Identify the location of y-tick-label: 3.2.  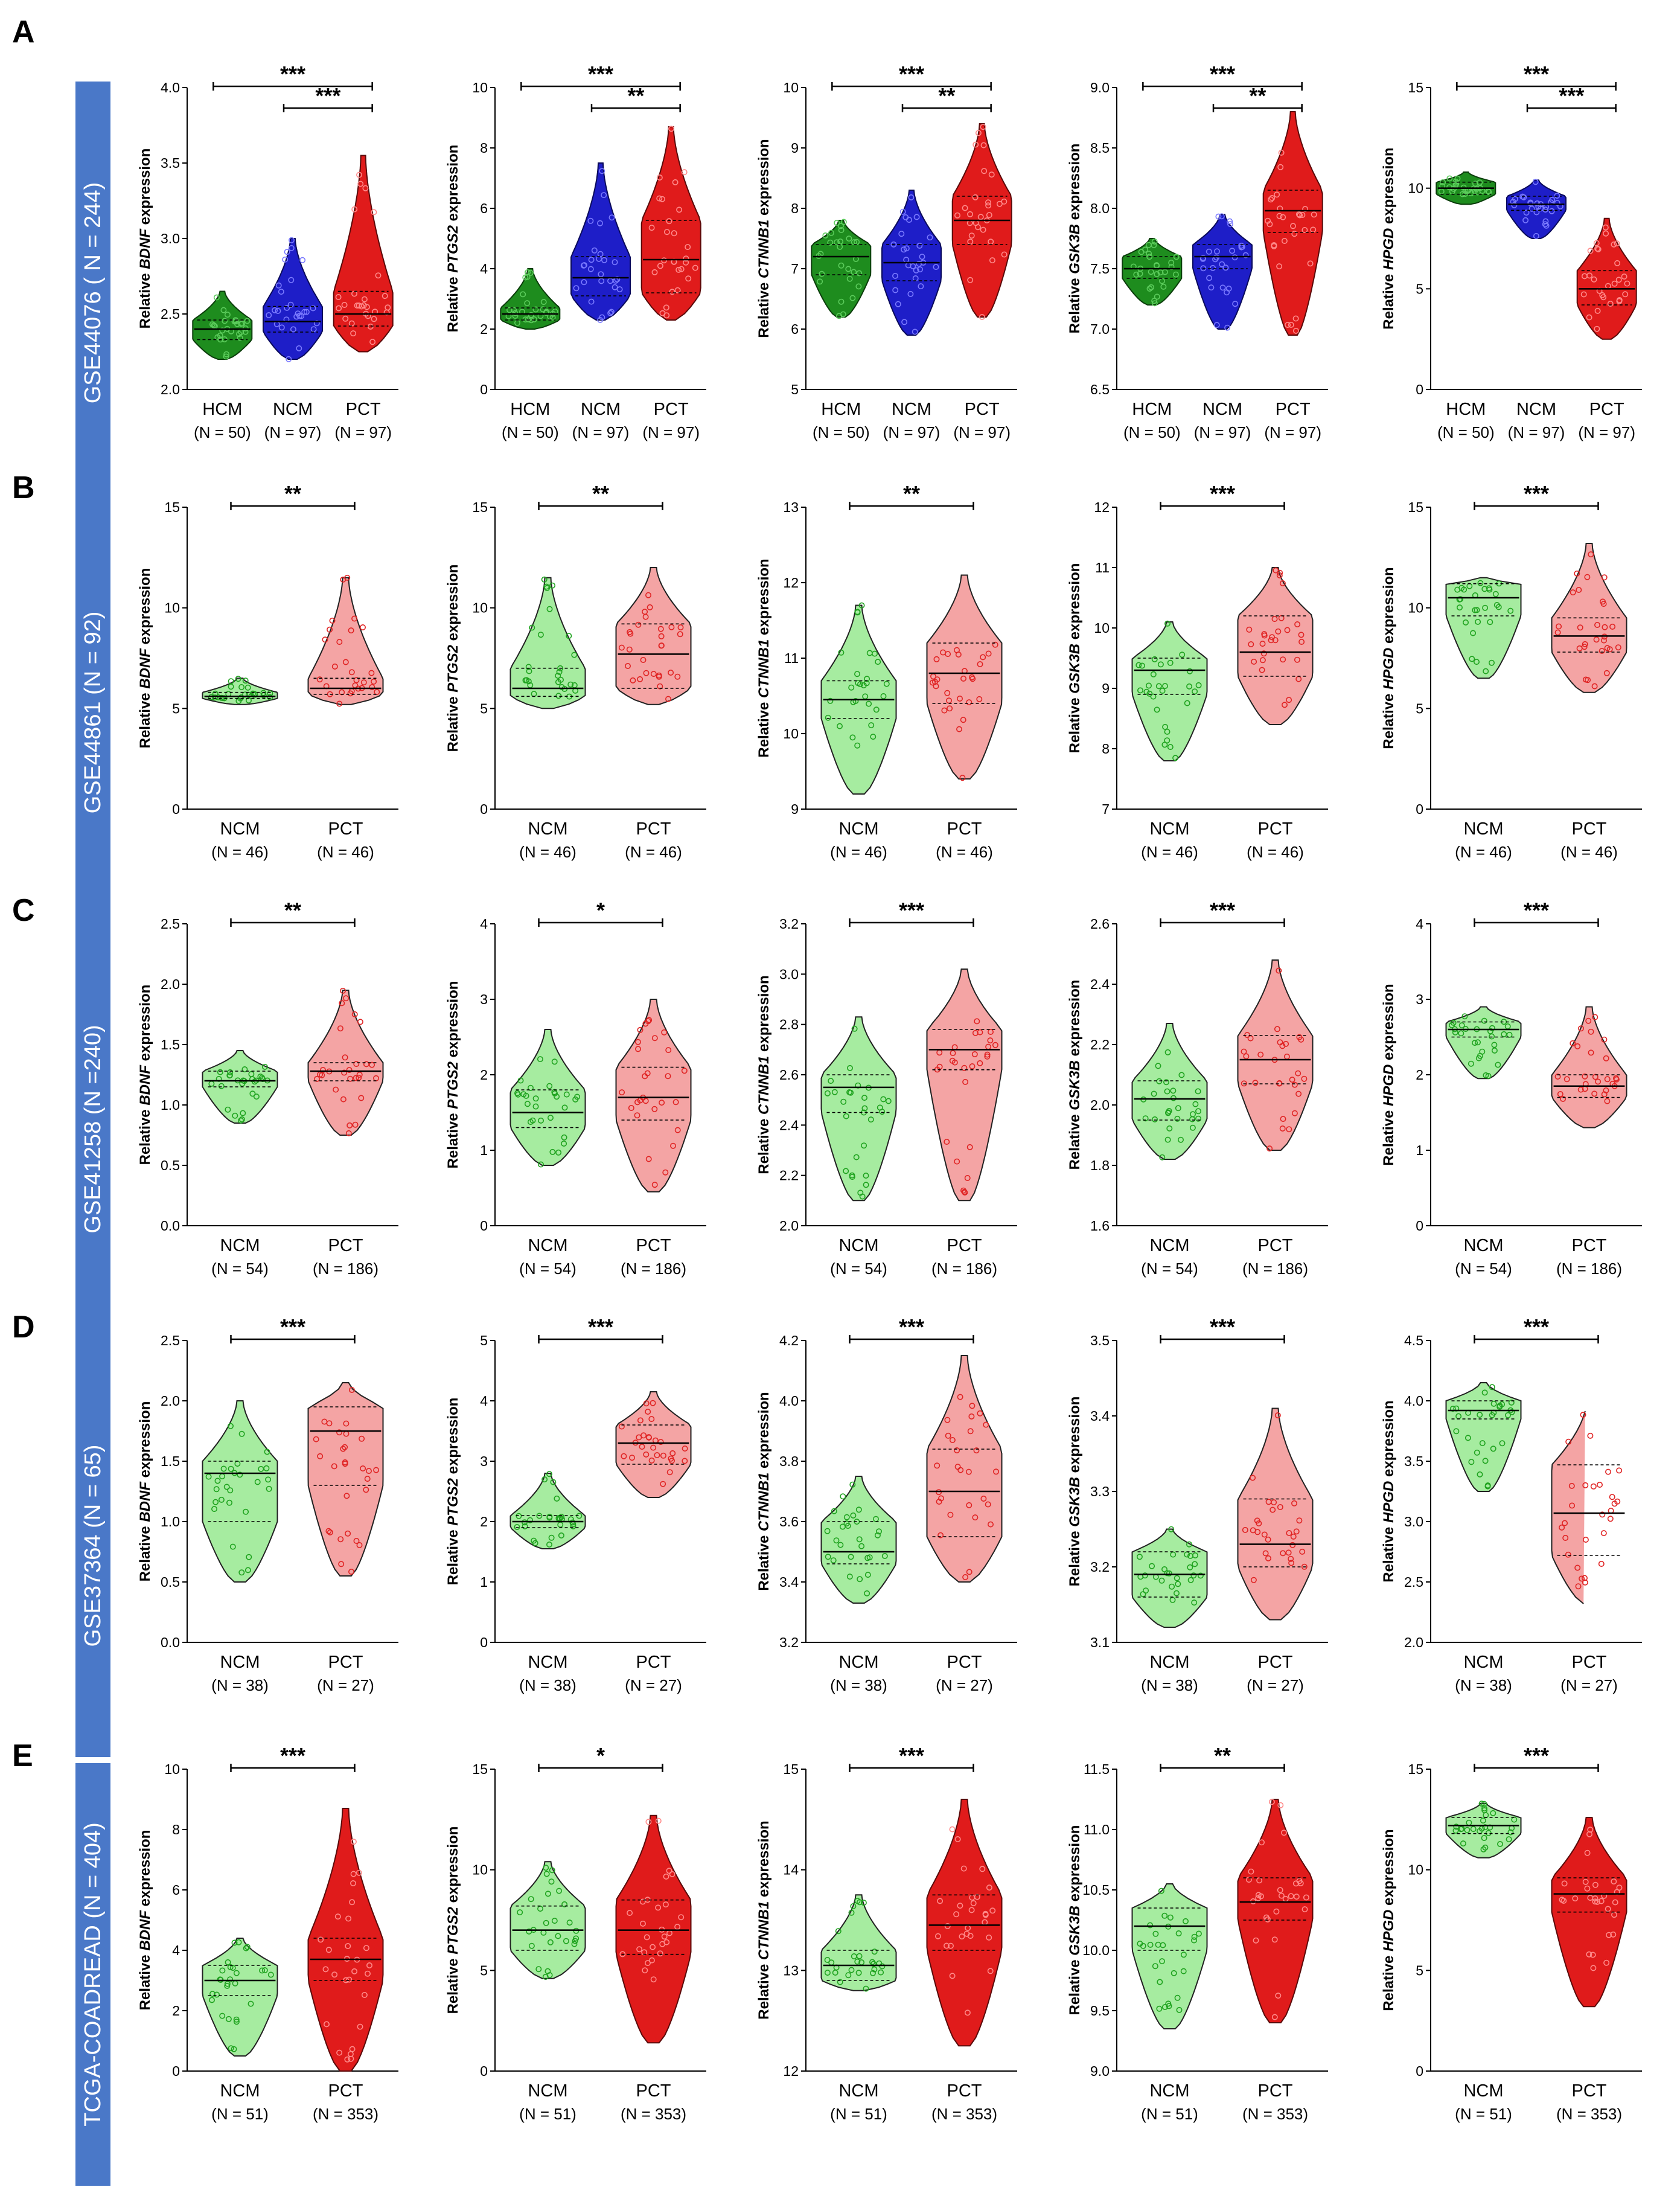
(789, 1642).